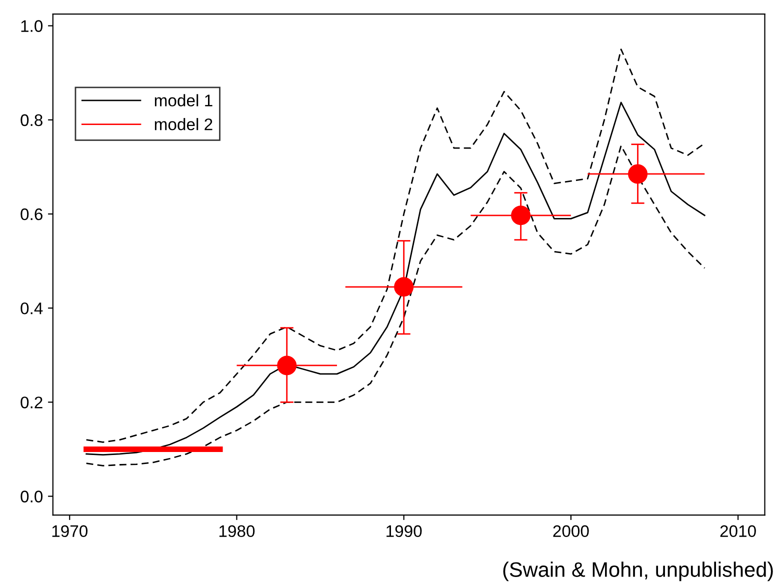  Describe the element at coordinates (183, 100) in the screenshot. I see `legend-label: model 1` at that location.